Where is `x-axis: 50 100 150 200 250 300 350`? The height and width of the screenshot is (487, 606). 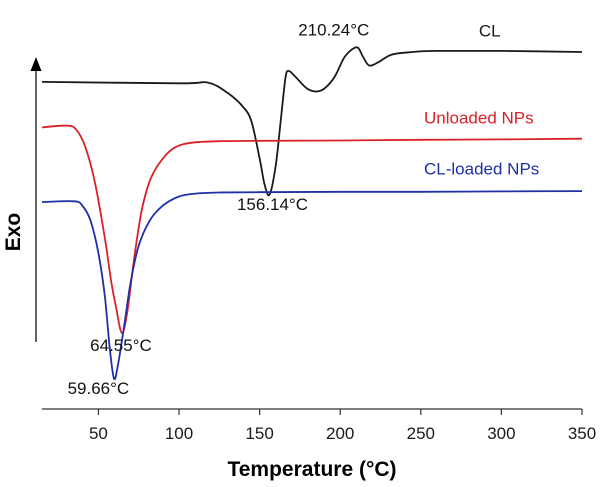 x-axis: 50 100 150 200 250 300 350 is located at coordinates (319, 425).